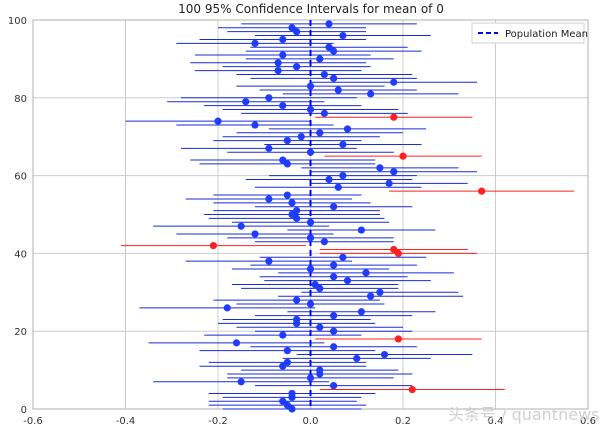 The width and height of the screenshot is (608, 431). Describe the element at coordinates (20, 332) in the screenshot. I see `y-tick-label: 20` at that location.